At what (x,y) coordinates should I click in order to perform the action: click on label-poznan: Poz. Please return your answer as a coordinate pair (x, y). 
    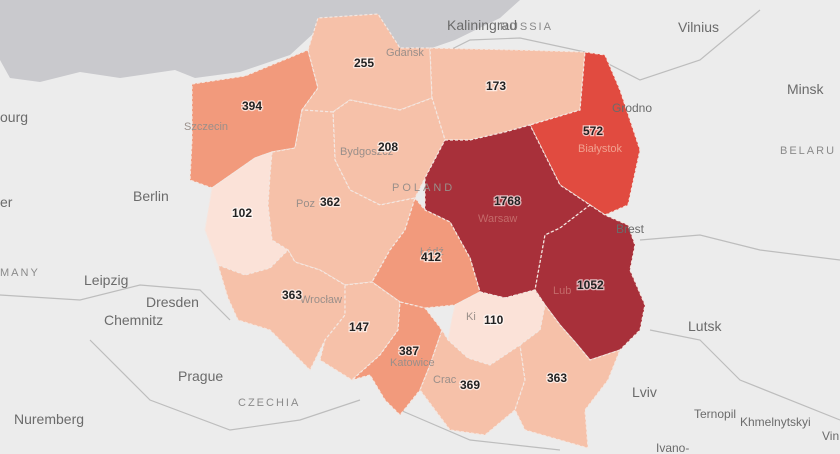
    Looking at the image, I should click on (305, 204).